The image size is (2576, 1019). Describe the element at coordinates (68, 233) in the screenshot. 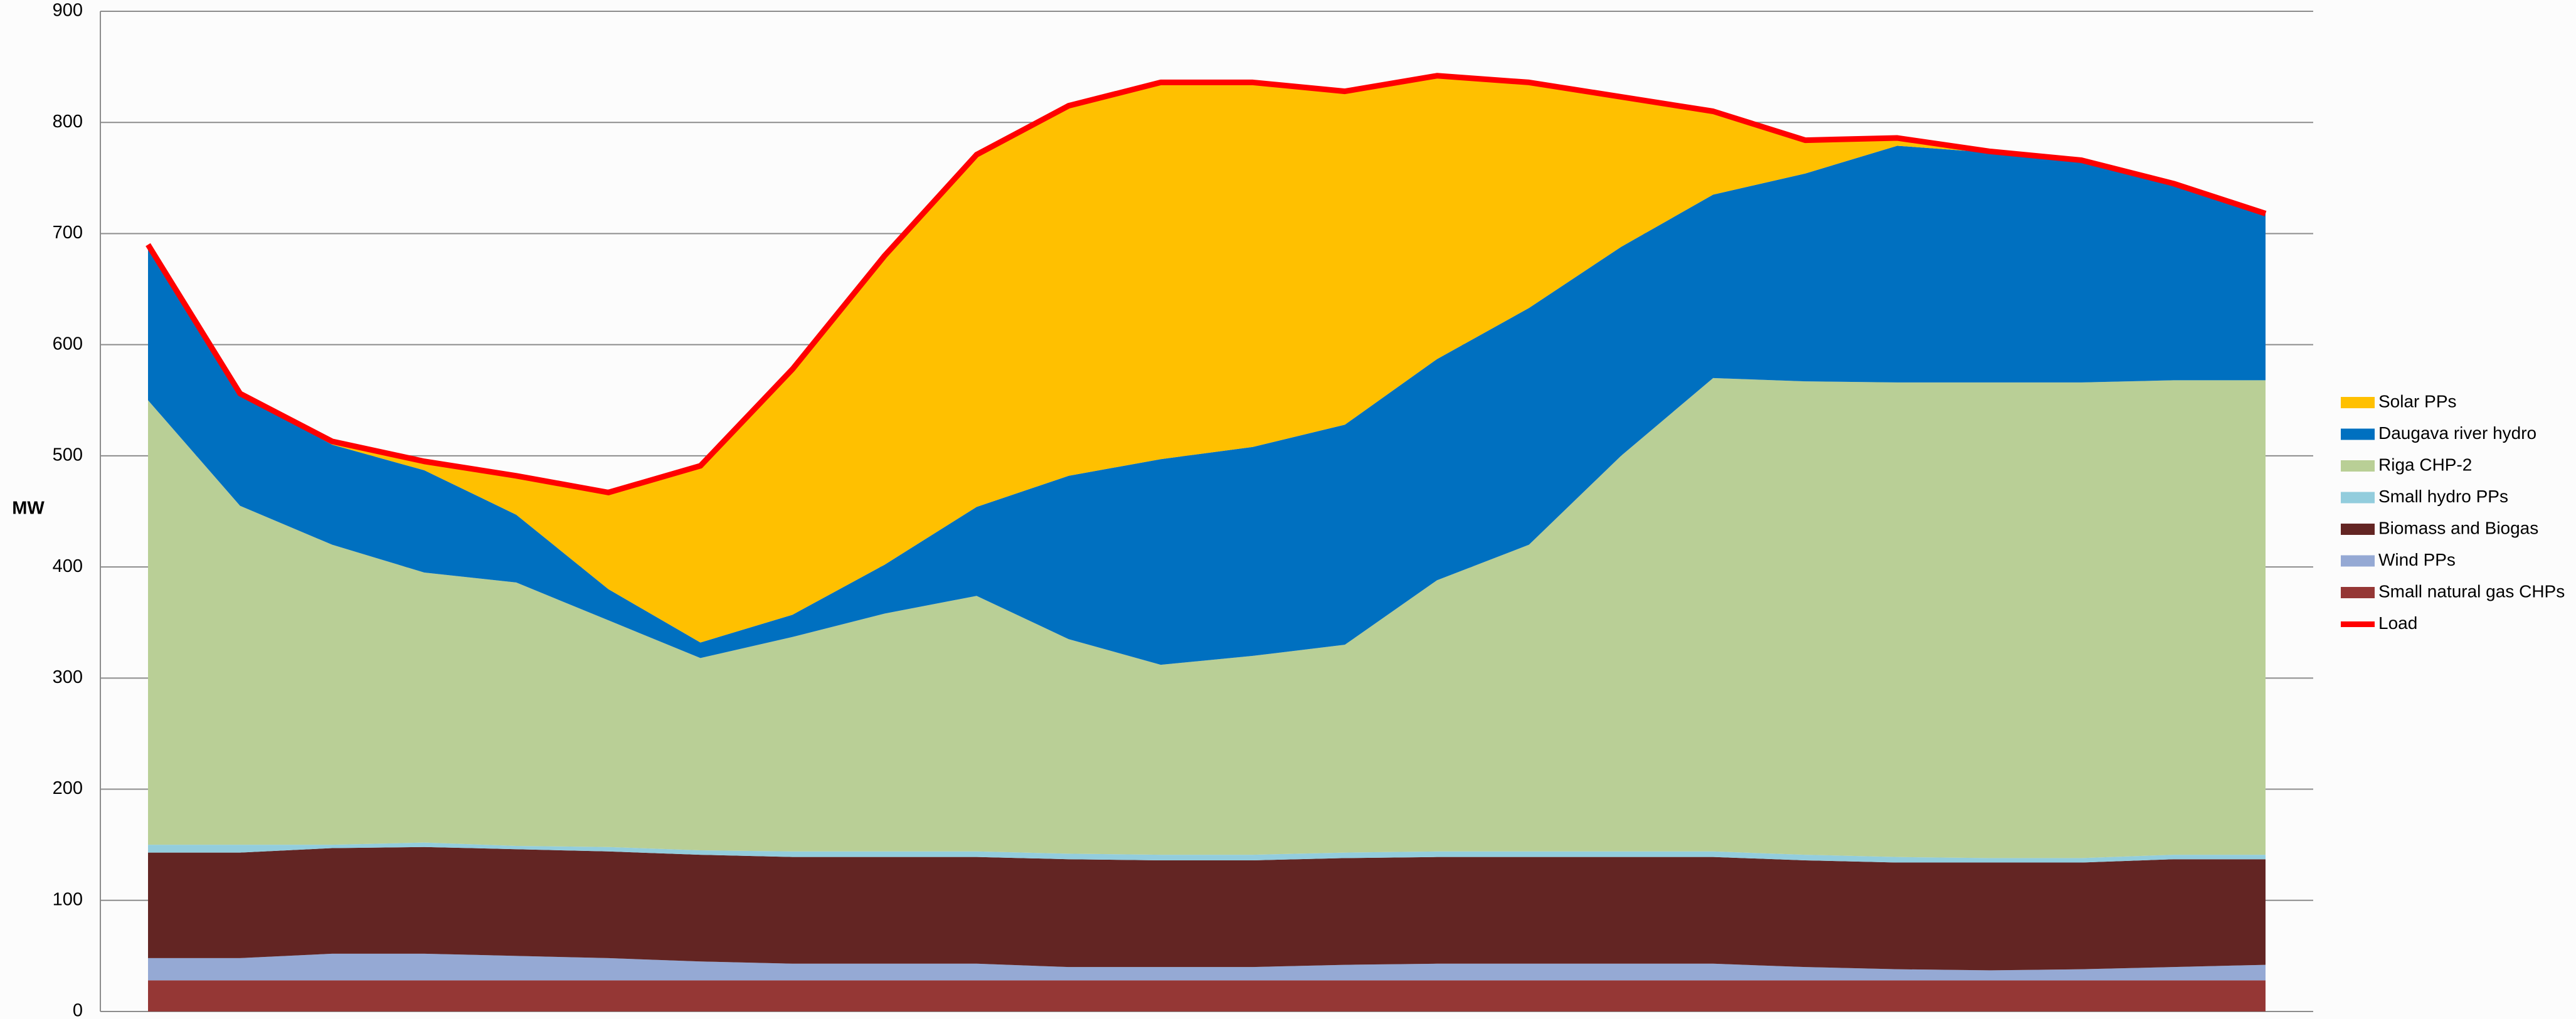

I see `y-tick-label: 700` at that location.